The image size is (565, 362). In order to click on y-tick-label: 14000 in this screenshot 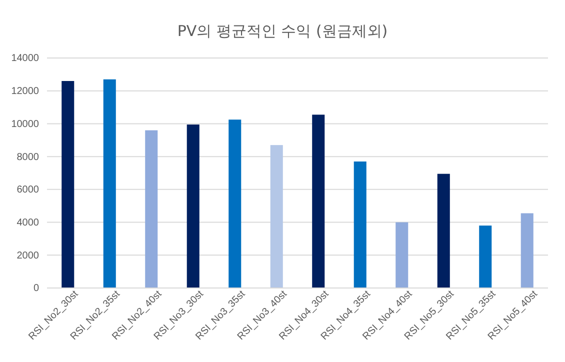, I will do `click(25, 58)`.